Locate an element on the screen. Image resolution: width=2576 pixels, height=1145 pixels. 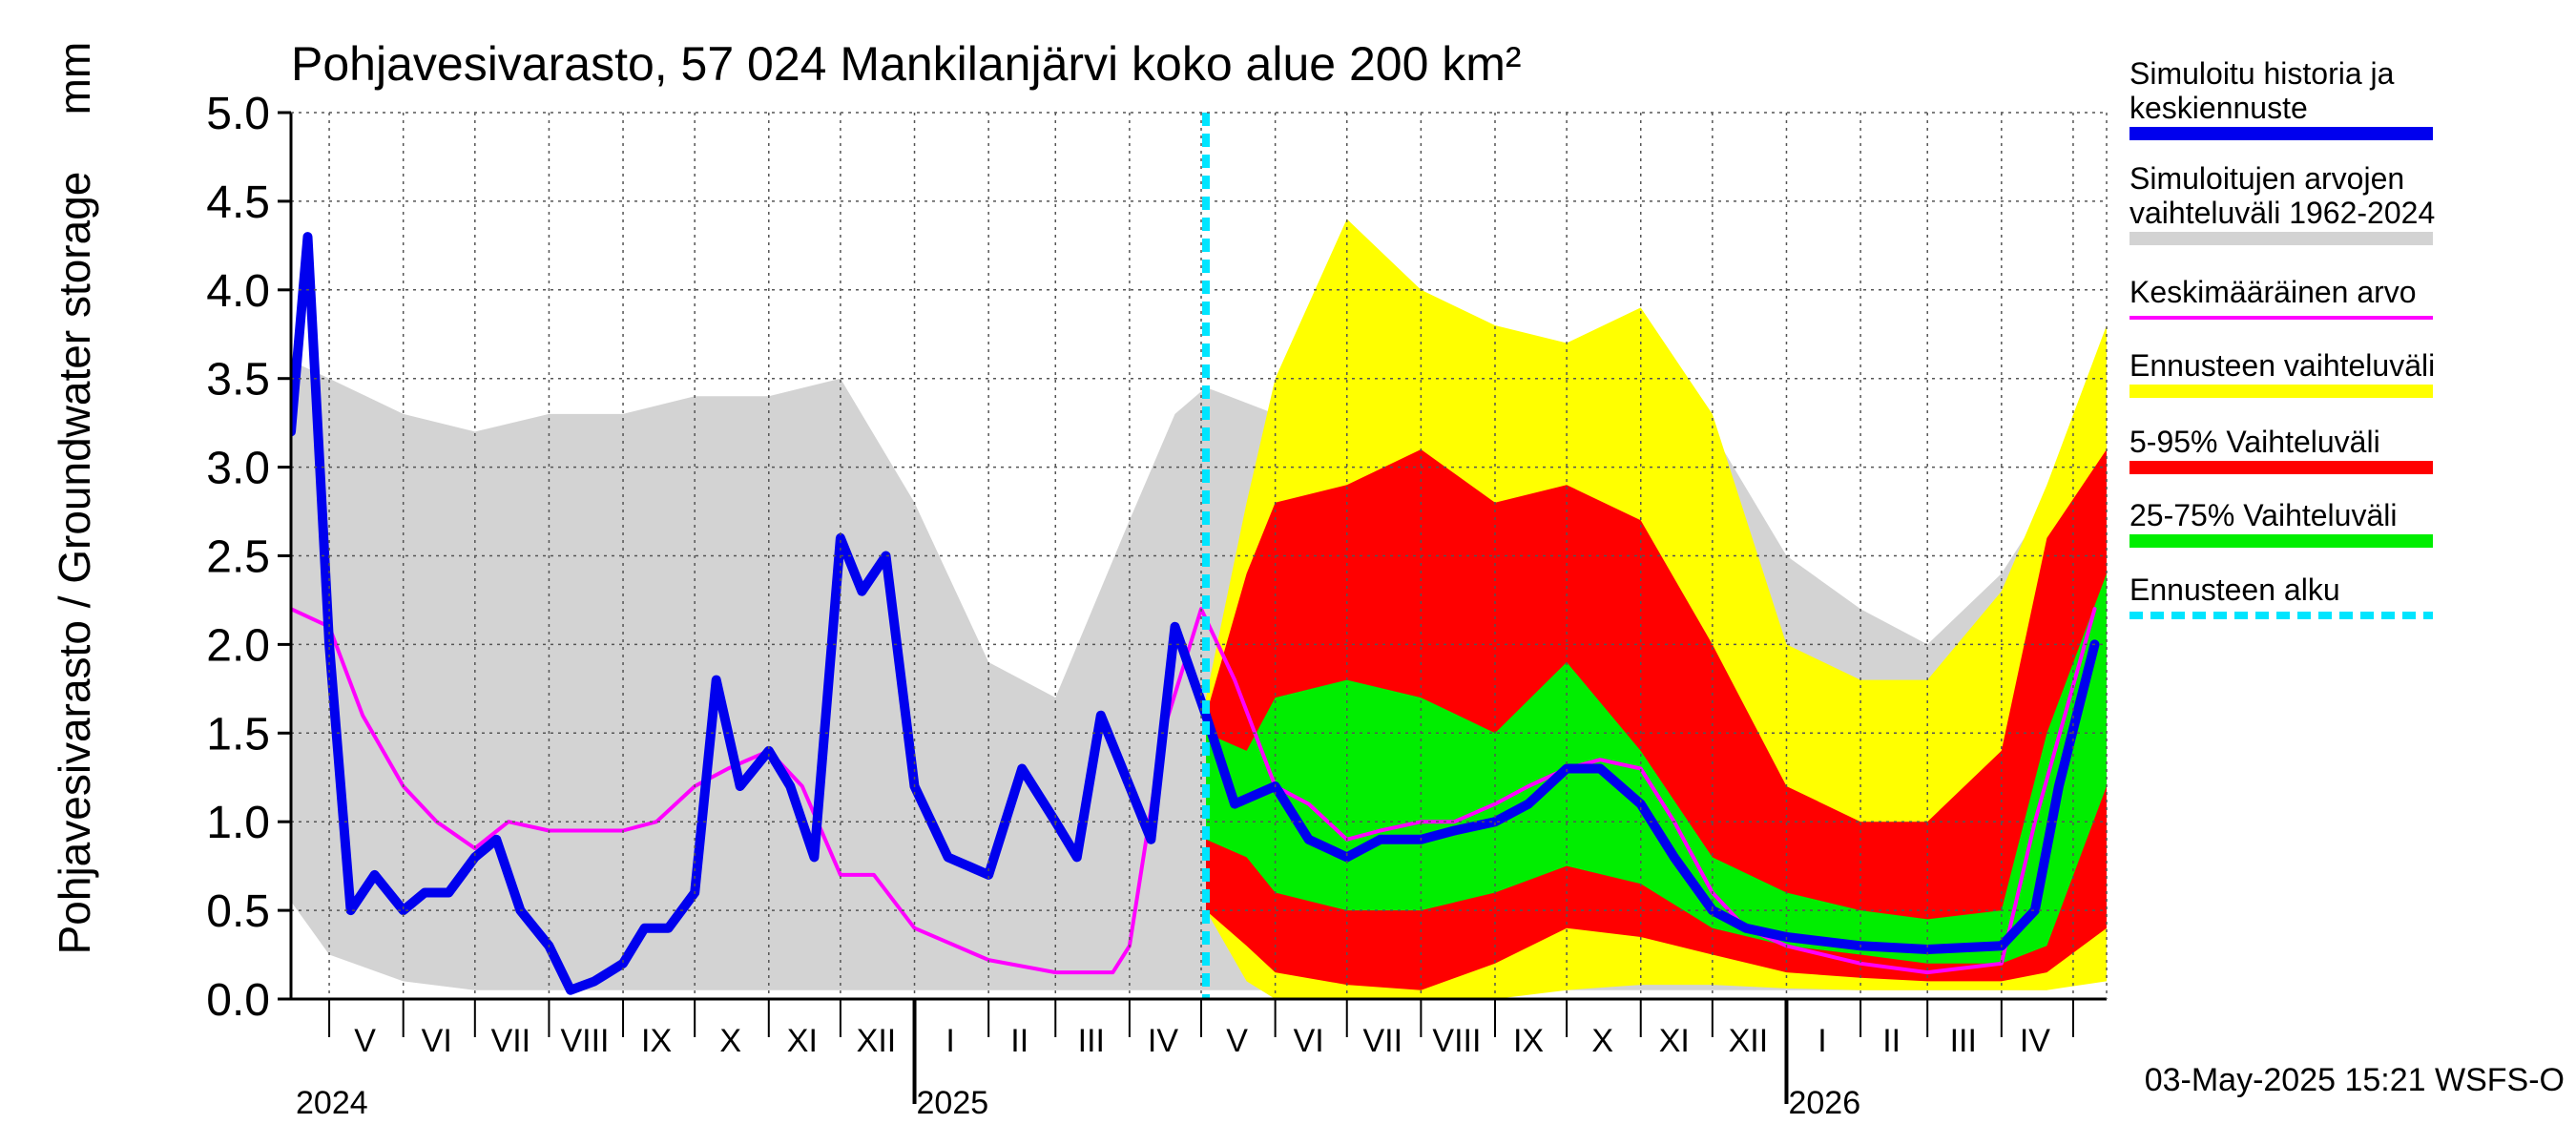
footer-timestamp: 03-May-2025 15:21 WSFS-O is located at coordinates (2355, 1080).